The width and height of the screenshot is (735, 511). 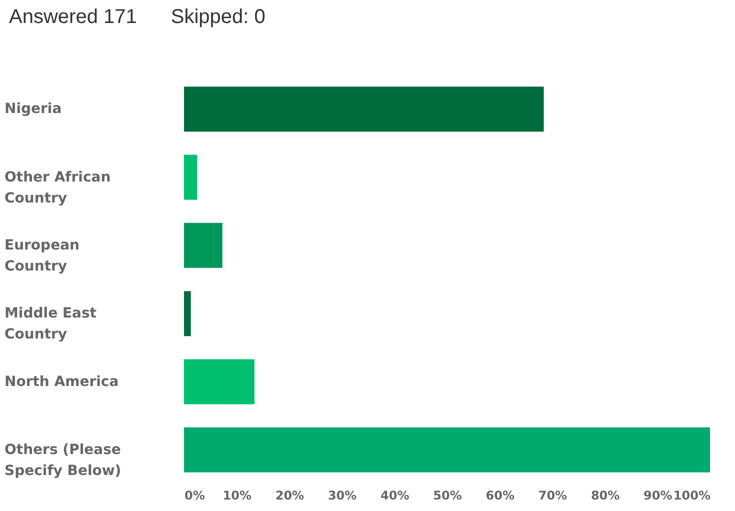 I want to click on y-tick-label: Others (Please Specify Below), so click(x=63, y=460).